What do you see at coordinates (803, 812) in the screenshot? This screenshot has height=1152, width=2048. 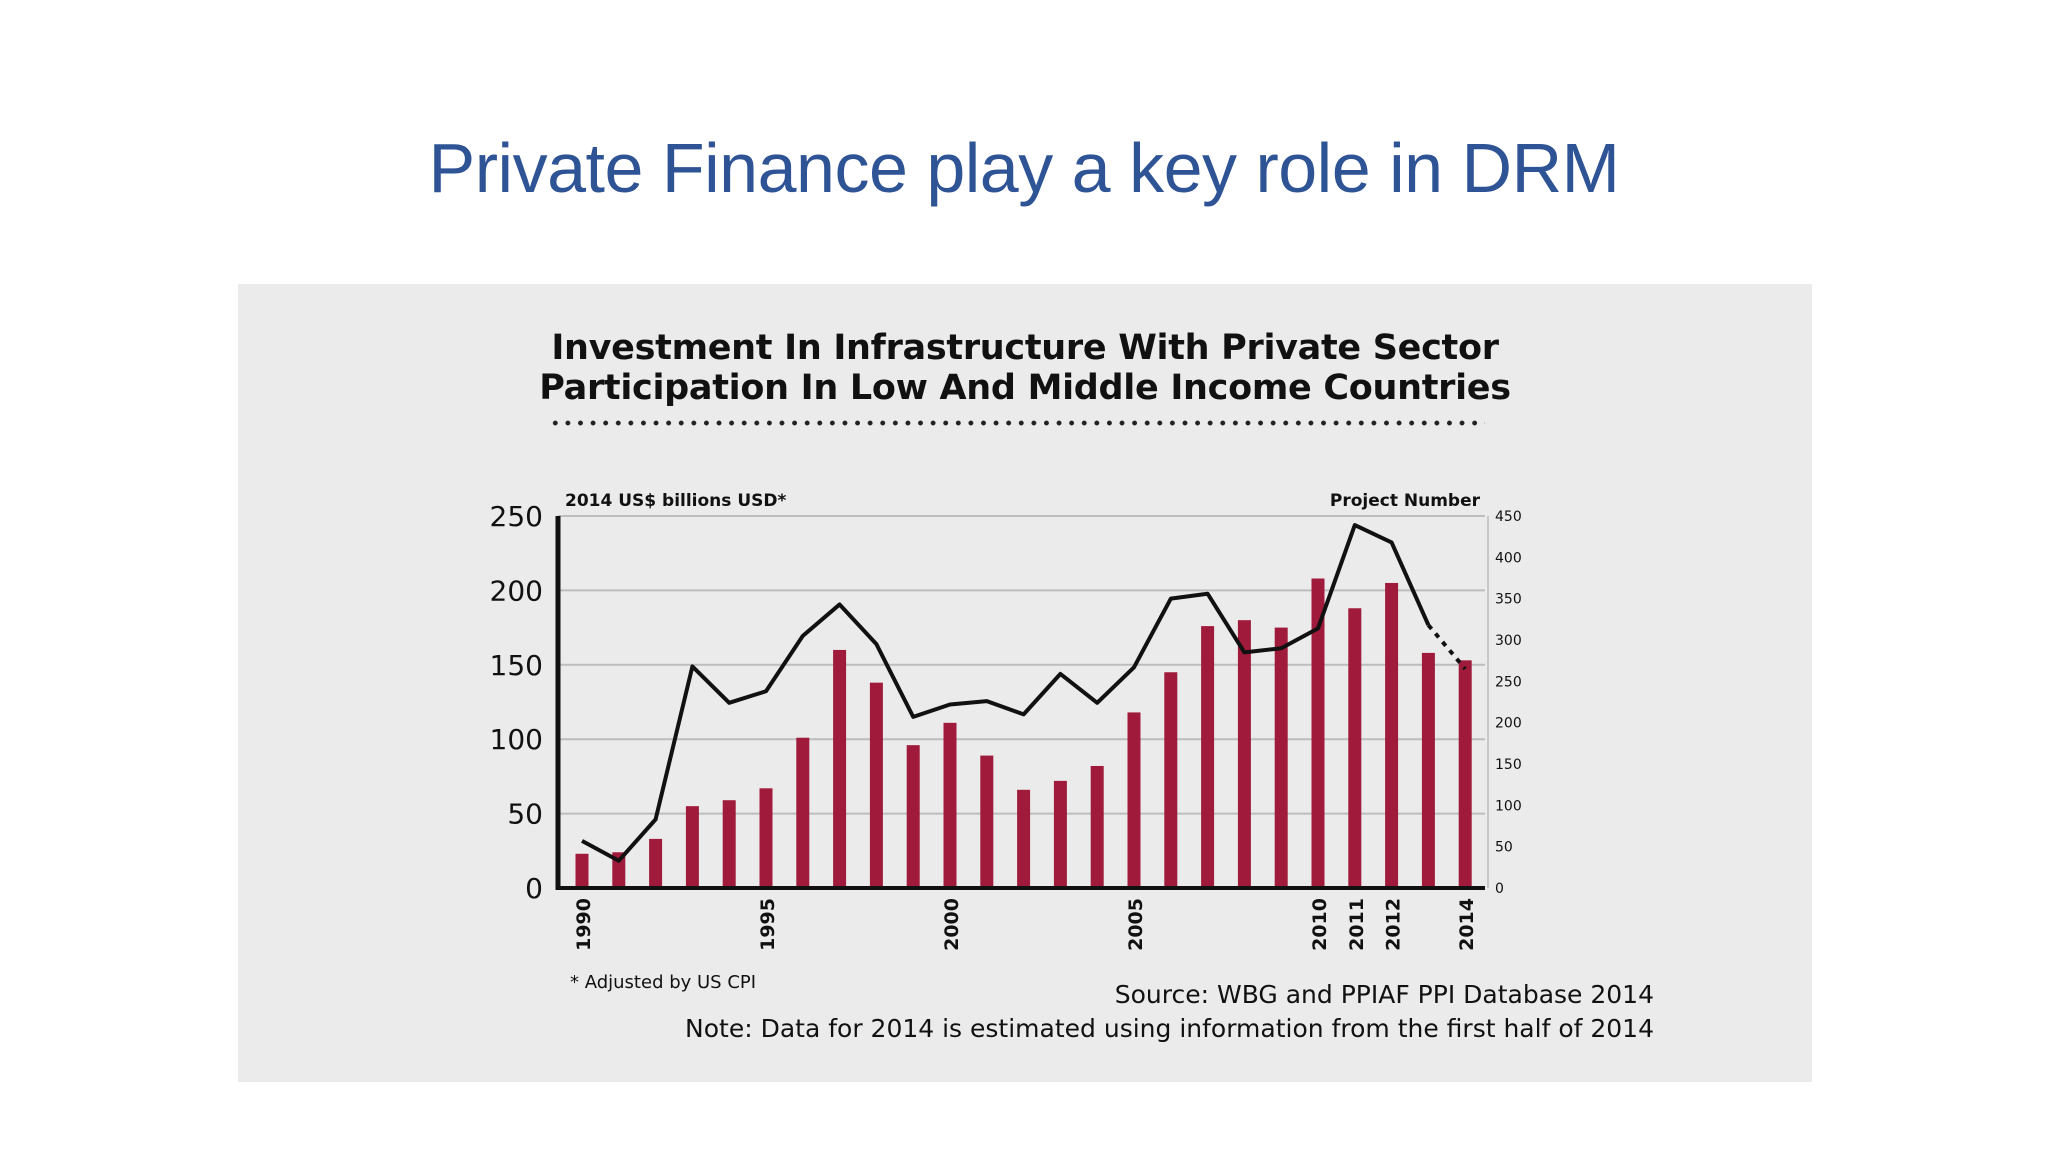 I see `bar-1996` at bounding box center [803, 812].